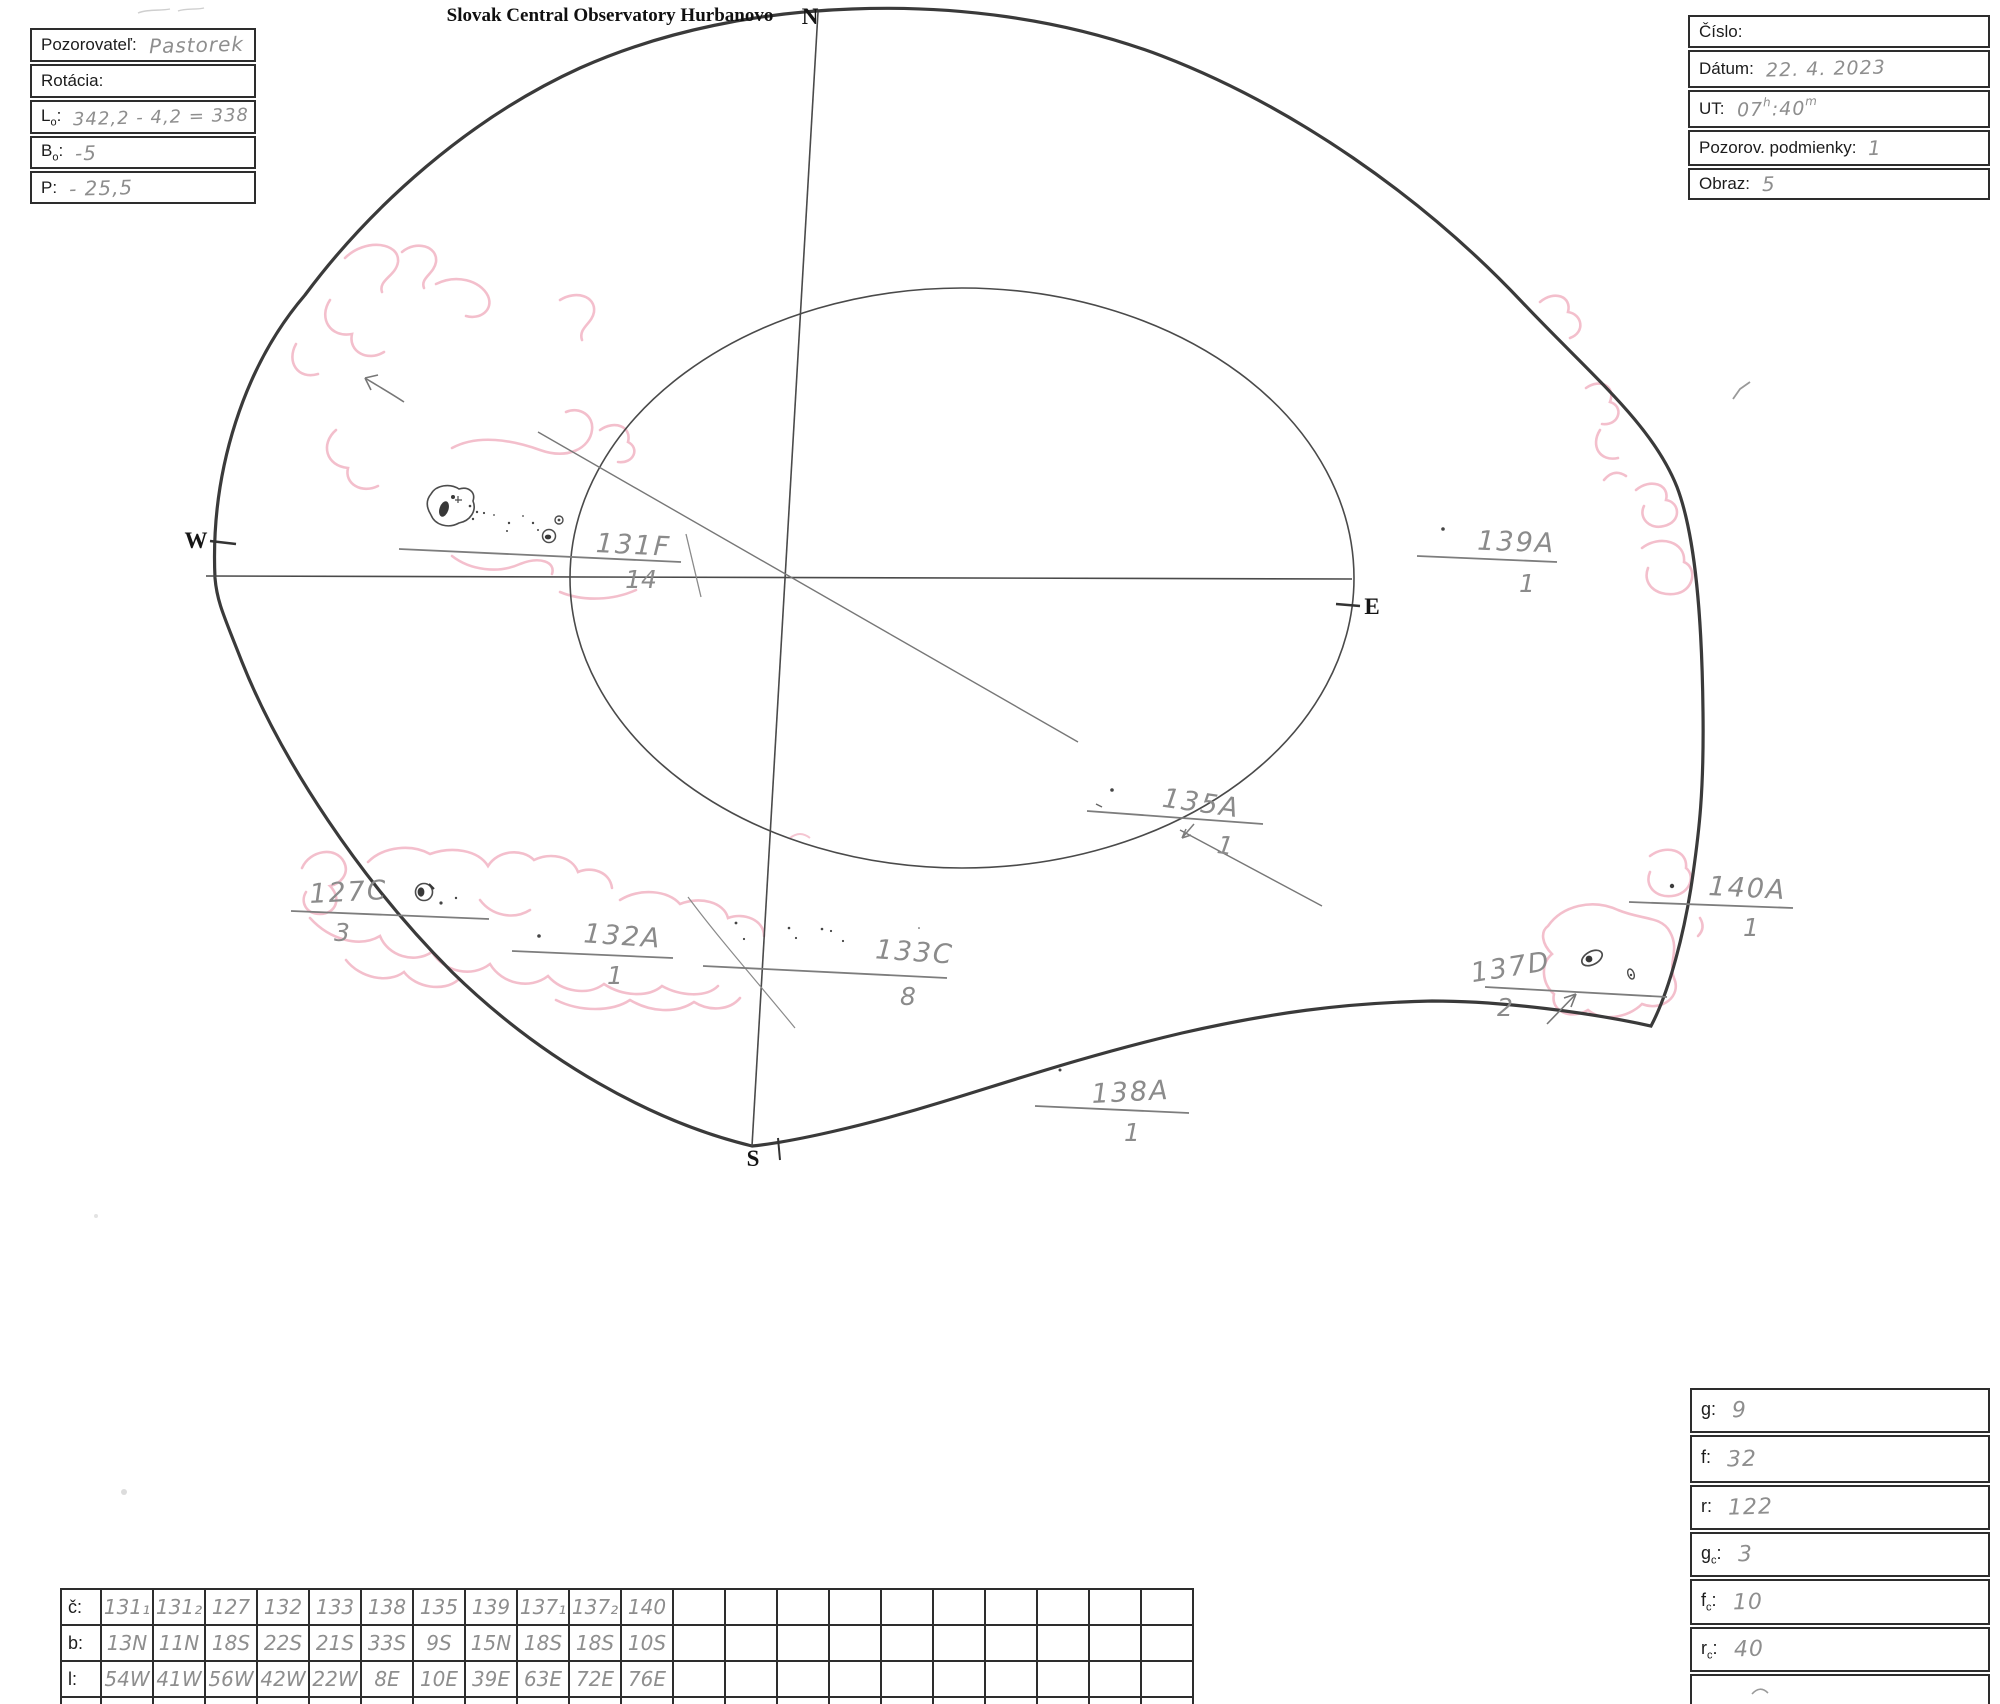  Describe the element at coordinates (1112, 1107) in the screenshot. I see `sunspot-group-138A: 138A 1` at that location.